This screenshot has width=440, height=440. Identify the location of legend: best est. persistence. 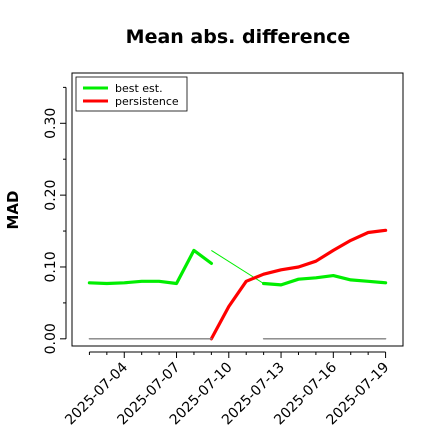
(131, 94).